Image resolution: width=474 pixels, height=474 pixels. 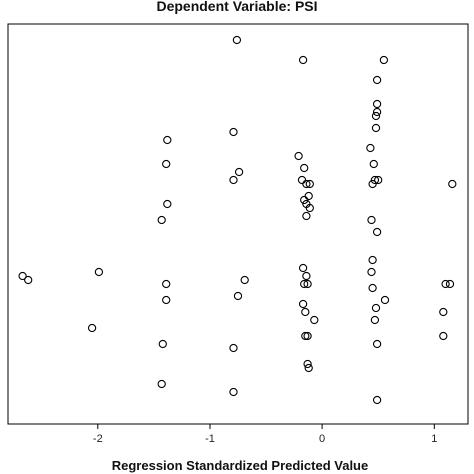 I want to click on x-tick-label: 1, so click(x=434, y=439).